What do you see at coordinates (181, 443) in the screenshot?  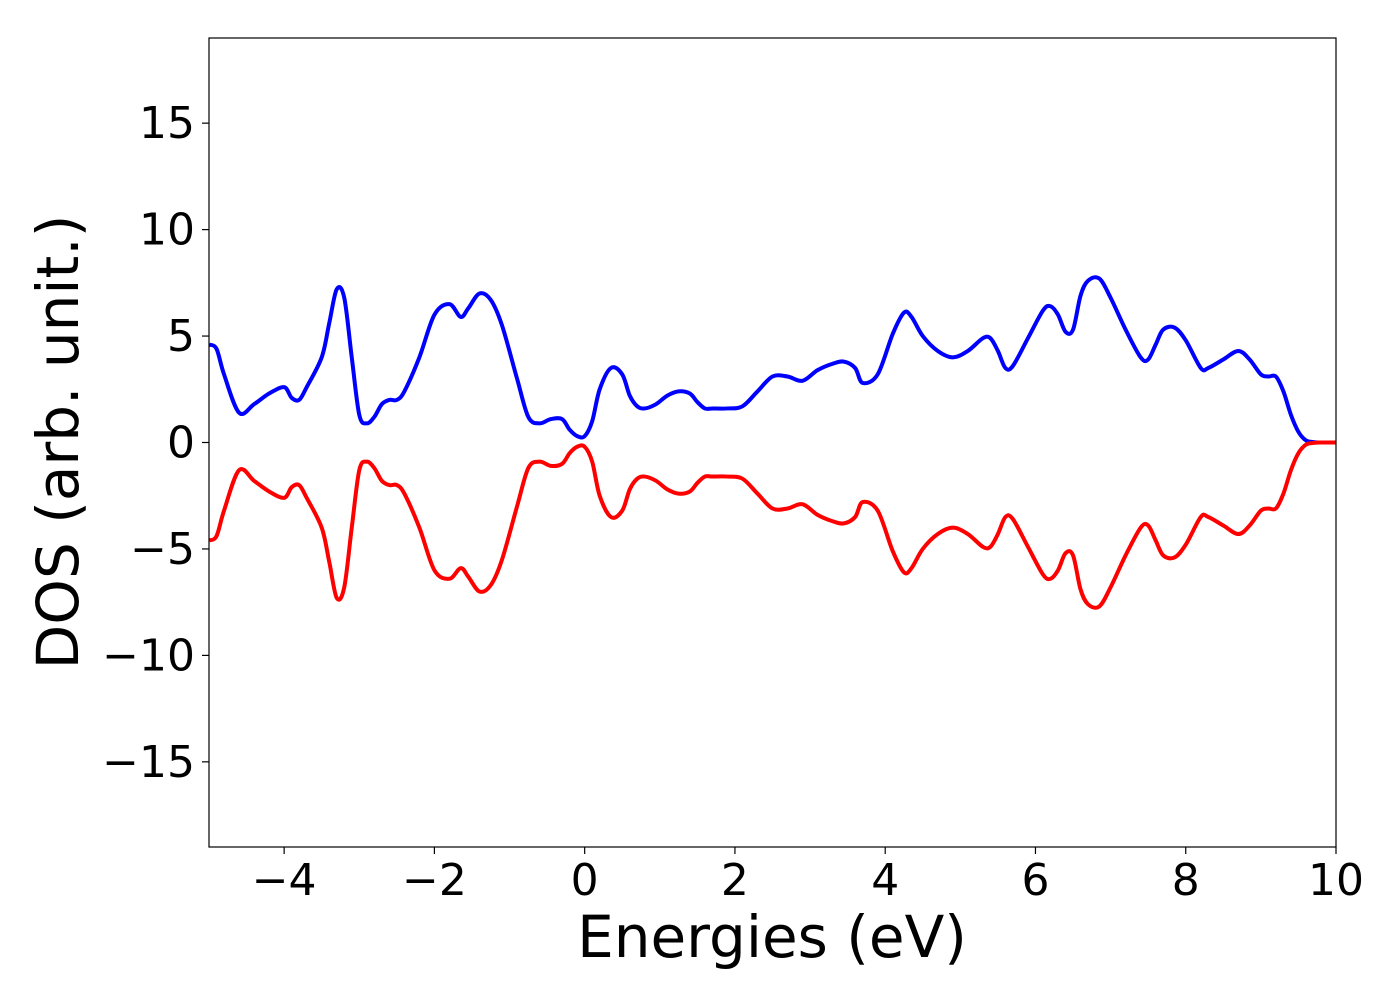 I see `y-tick-label: 0` at bounding box center [181, 443].